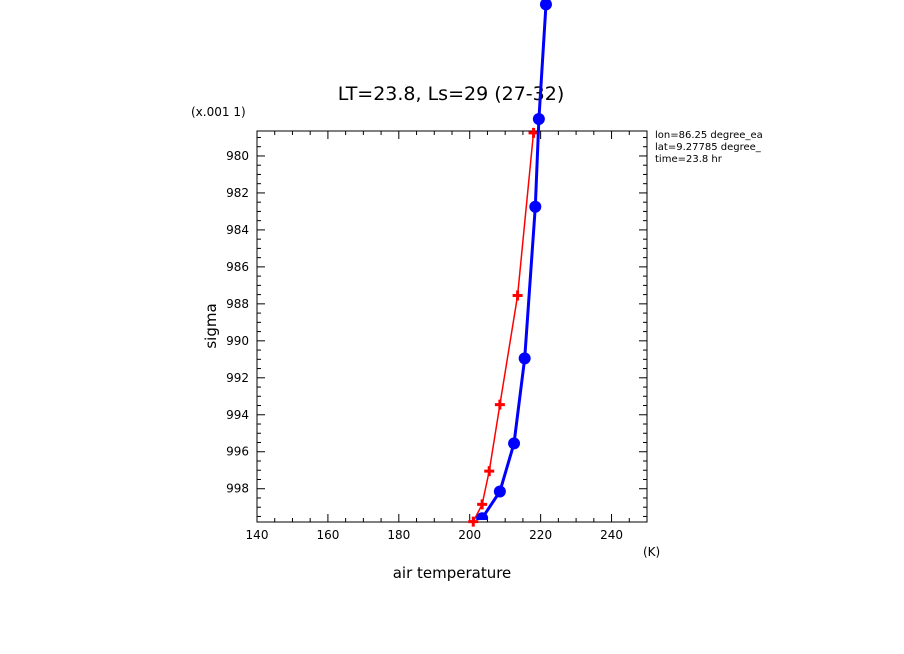 The width and height of the screenshot is (904, 654). I want to click on y-tick-label: 992, so click(237, 378).